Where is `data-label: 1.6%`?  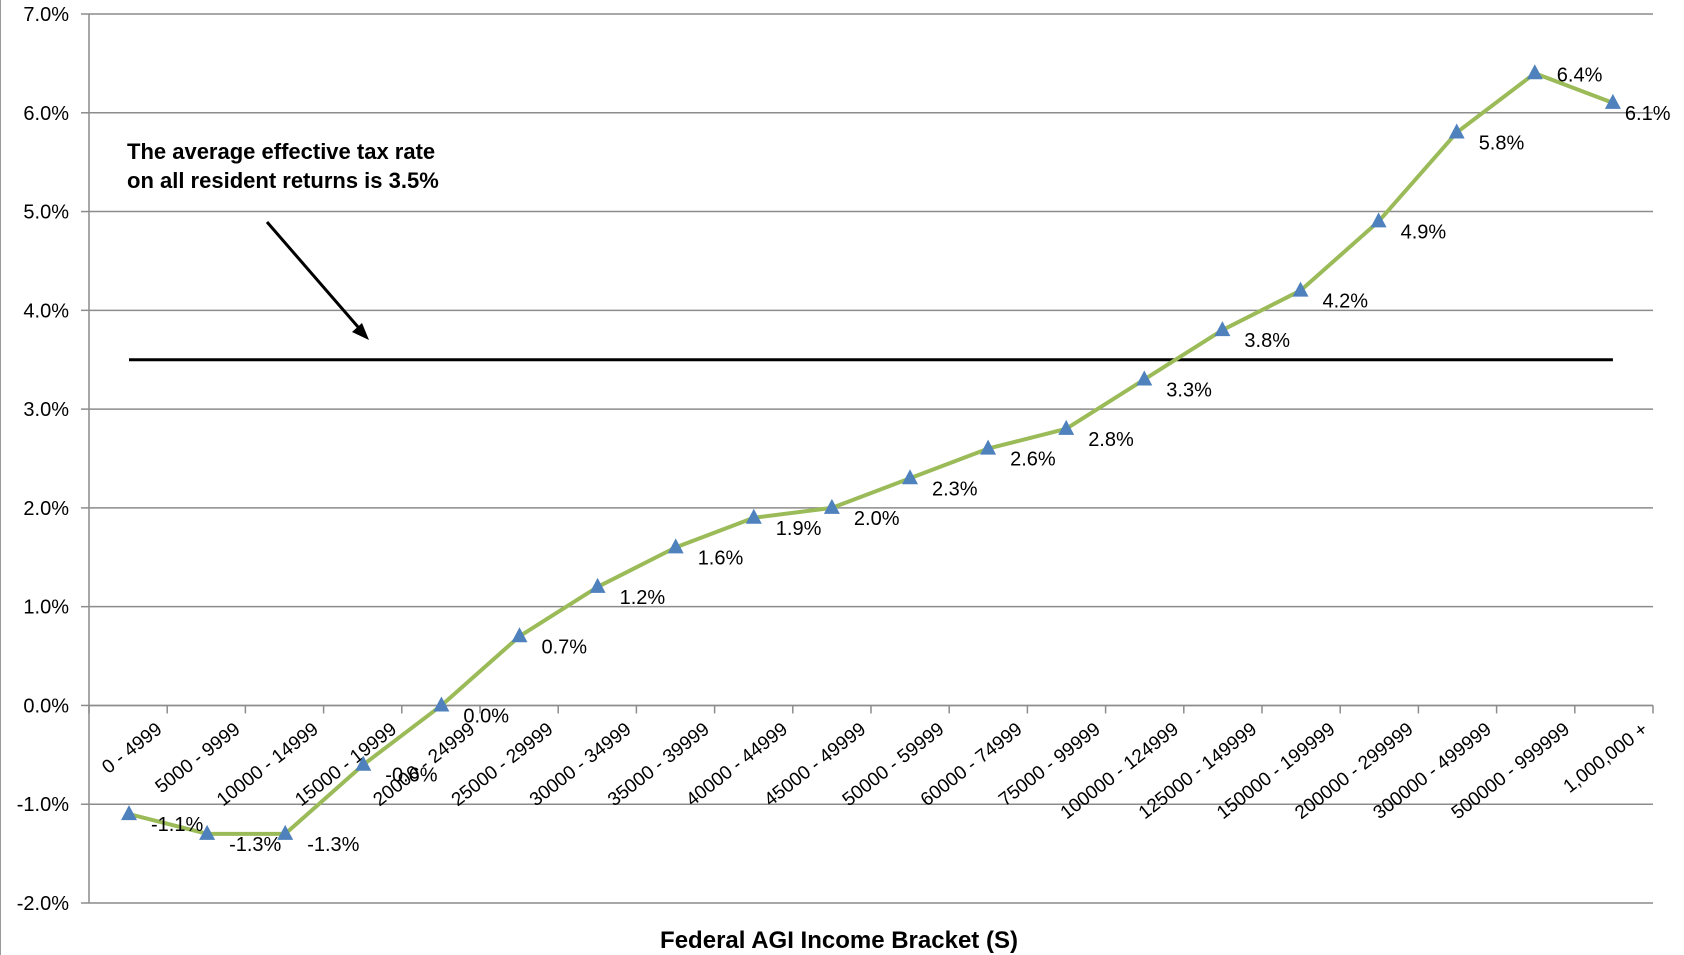
data-label: 1.6% is located at coordinates (721, 558).